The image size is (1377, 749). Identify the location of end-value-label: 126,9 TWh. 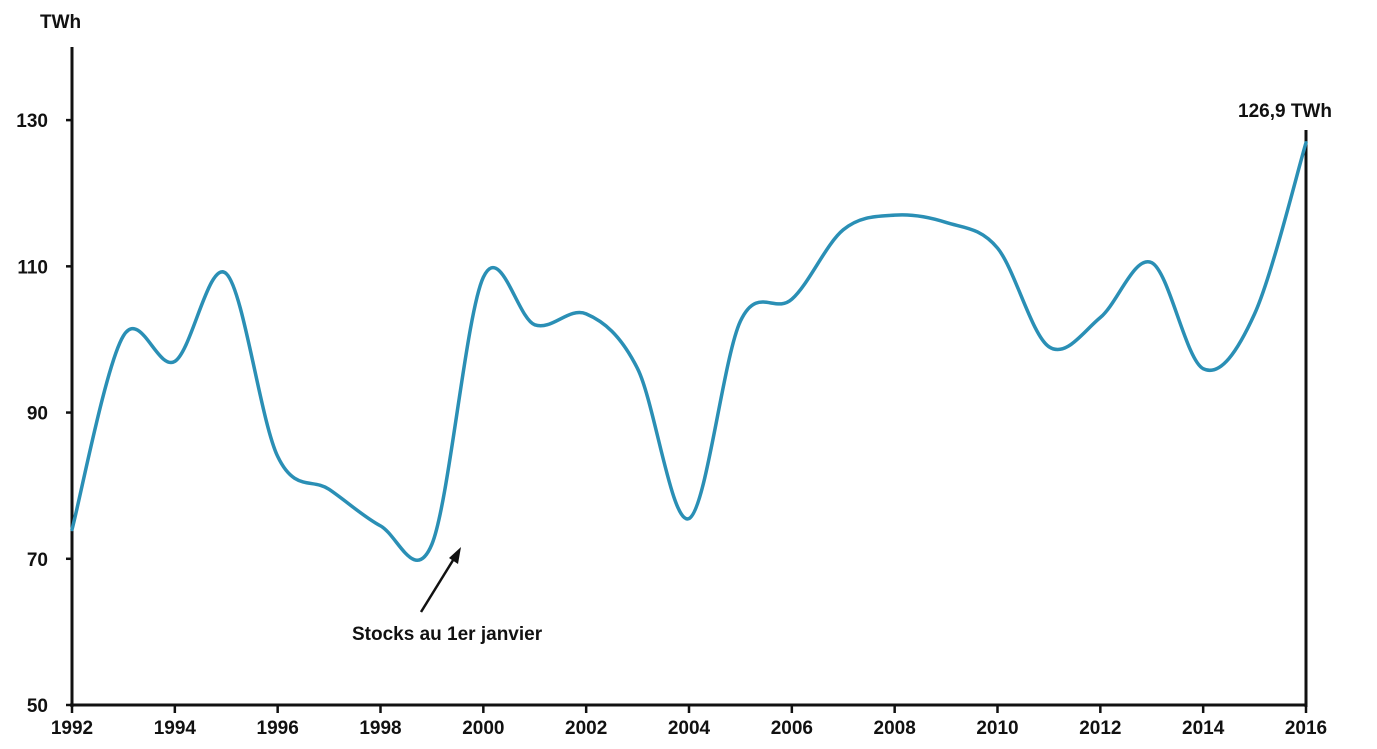
(1285, 111).